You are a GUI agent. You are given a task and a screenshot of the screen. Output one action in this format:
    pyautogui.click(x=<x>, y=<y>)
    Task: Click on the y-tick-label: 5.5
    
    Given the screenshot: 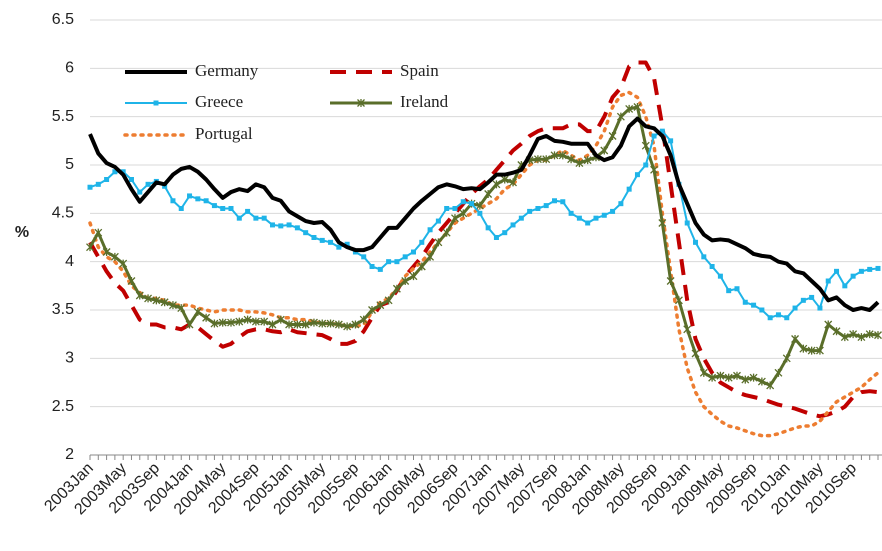 What is the action you would take?
    pyautogui.click(x=63, y=116)
    